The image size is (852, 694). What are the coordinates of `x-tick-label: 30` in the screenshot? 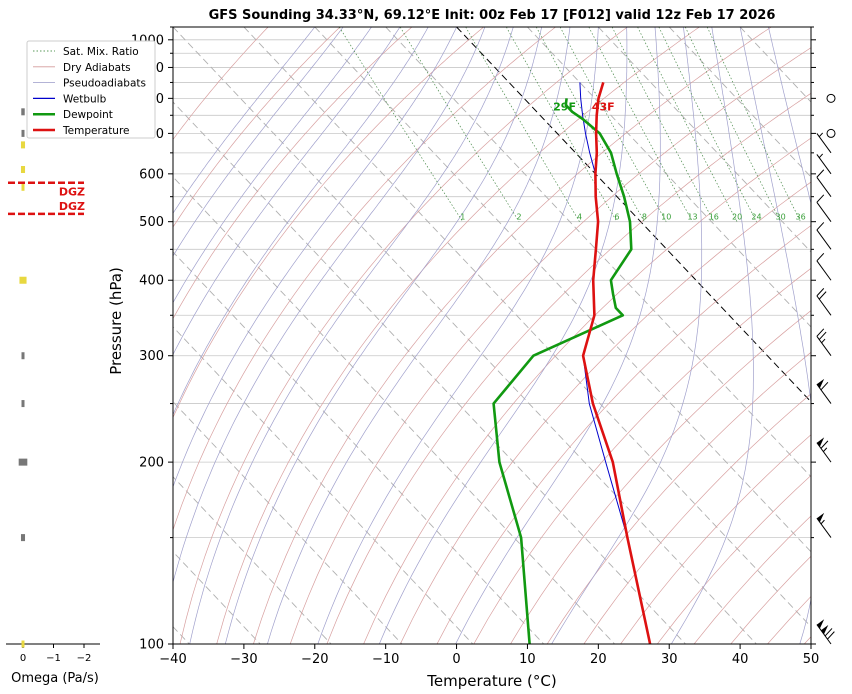 It's located at (669, 659).